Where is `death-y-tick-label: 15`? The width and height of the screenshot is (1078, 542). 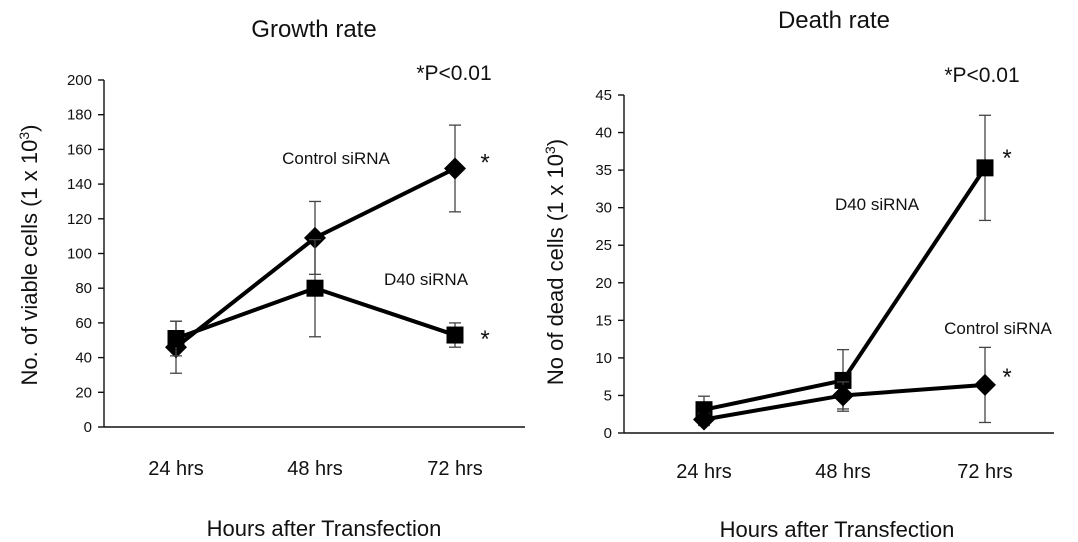
death-y-tick-label: 15 is located at coordinates (603, 320).